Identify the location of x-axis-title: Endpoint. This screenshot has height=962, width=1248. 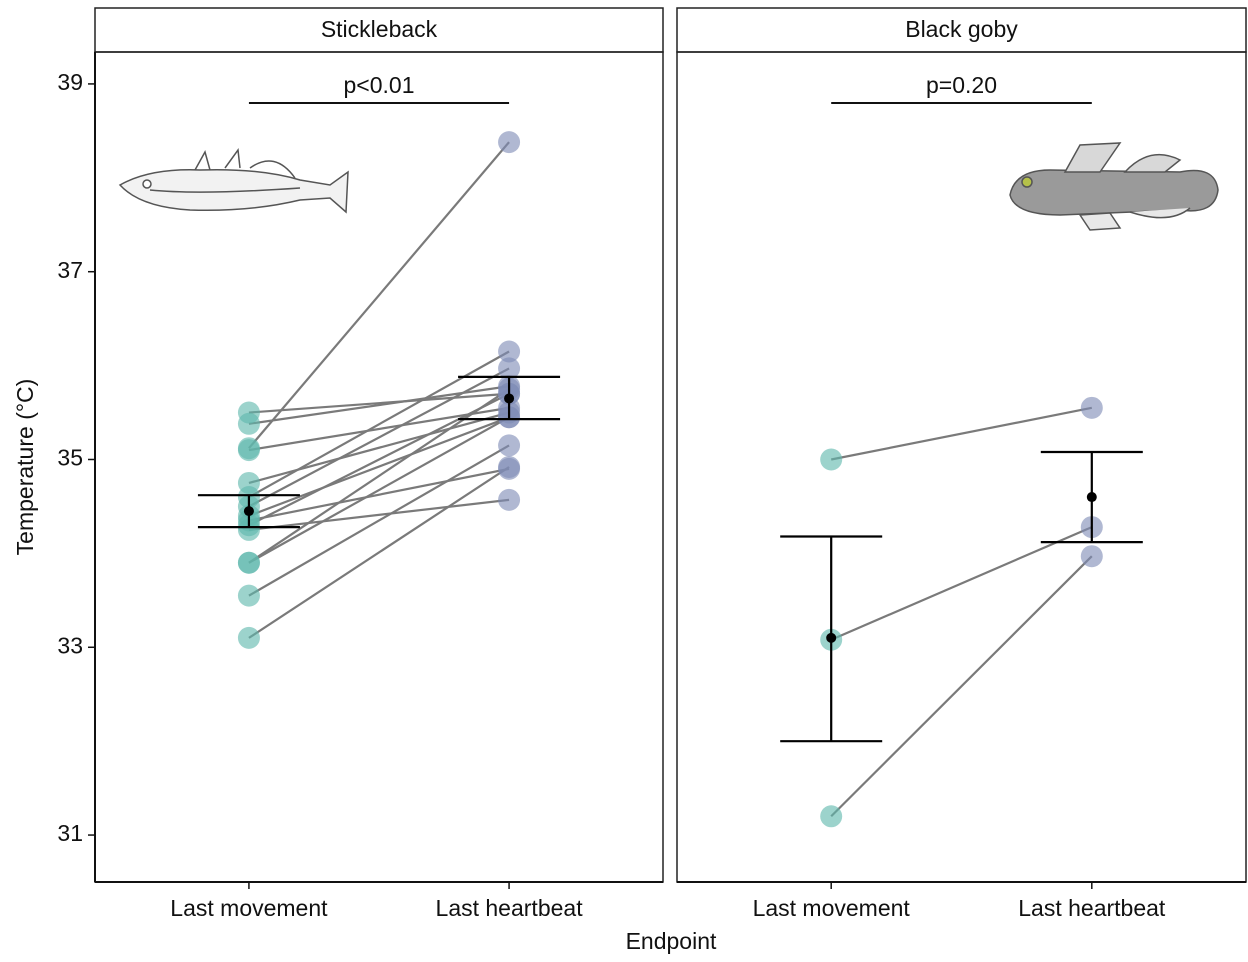
(671, 941).